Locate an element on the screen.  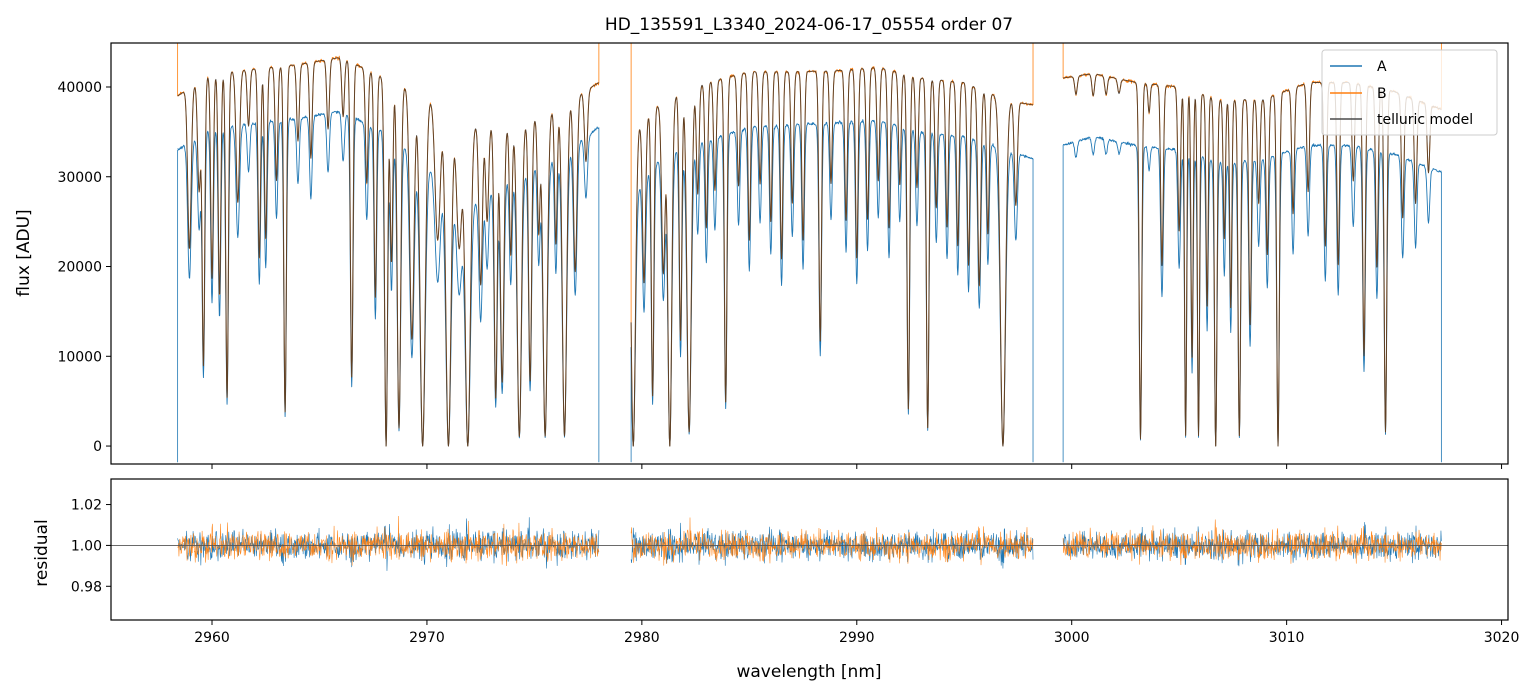
residual-y-axis: 0.98 1.00 1.02 is located at coordinates (91, 546).